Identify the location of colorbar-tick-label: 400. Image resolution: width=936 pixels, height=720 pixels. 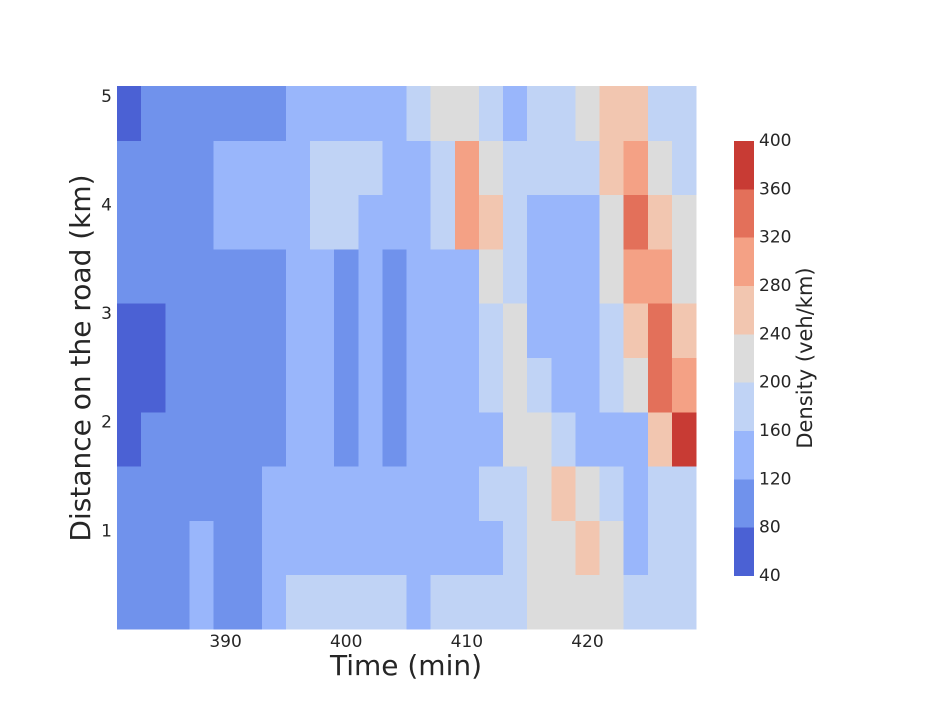
(775, 141).